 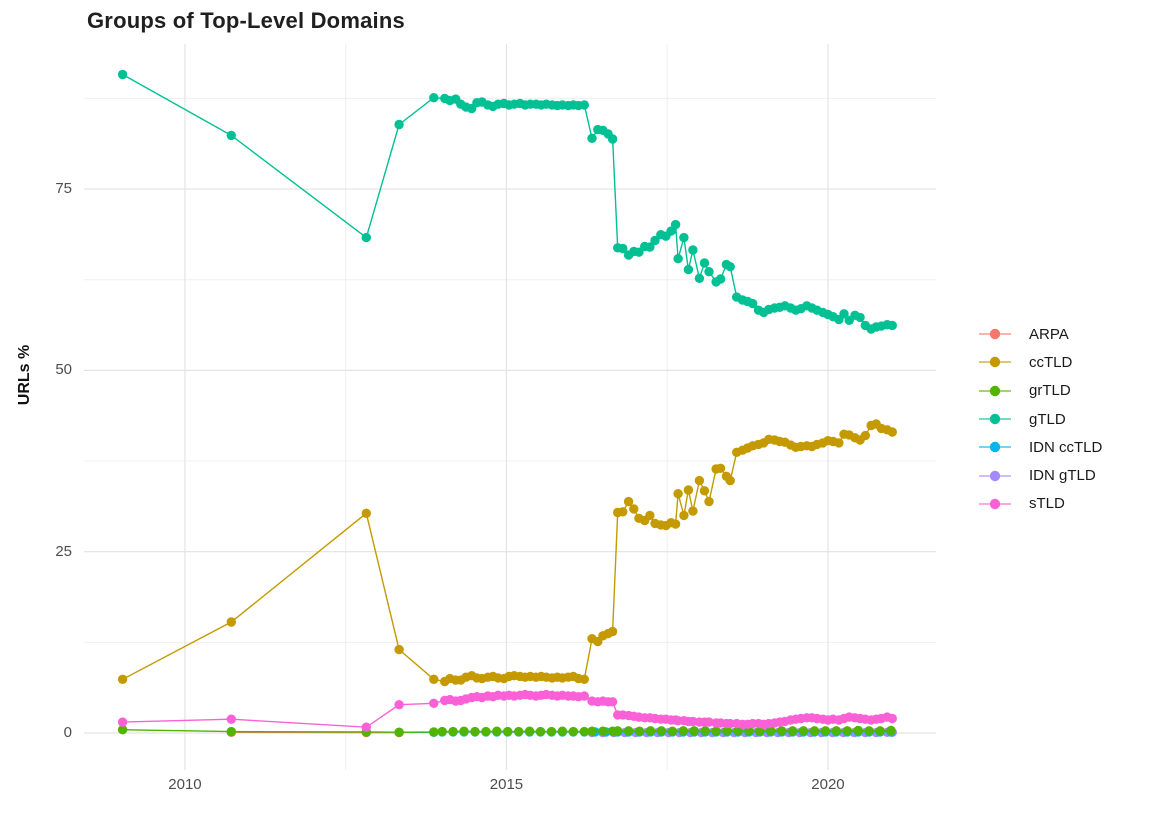 What do you see at coordinates (185, 784) in the screenshot?
I see `x-tick-label-2010: 2010` at bounding box center [185, 784].